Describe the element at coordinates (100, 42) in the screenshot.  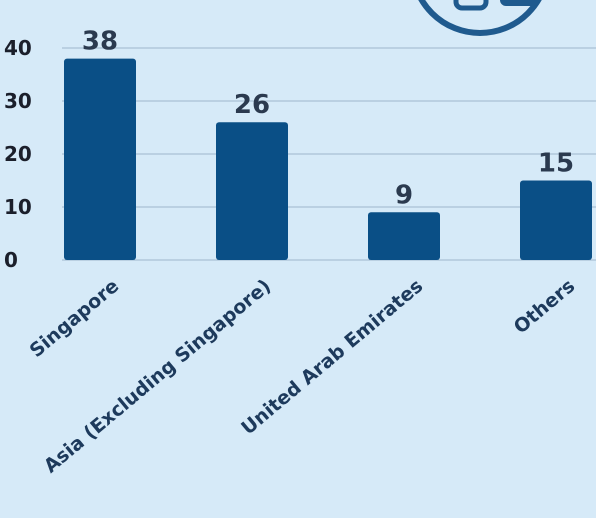
I see `data-label: 38` at that location.